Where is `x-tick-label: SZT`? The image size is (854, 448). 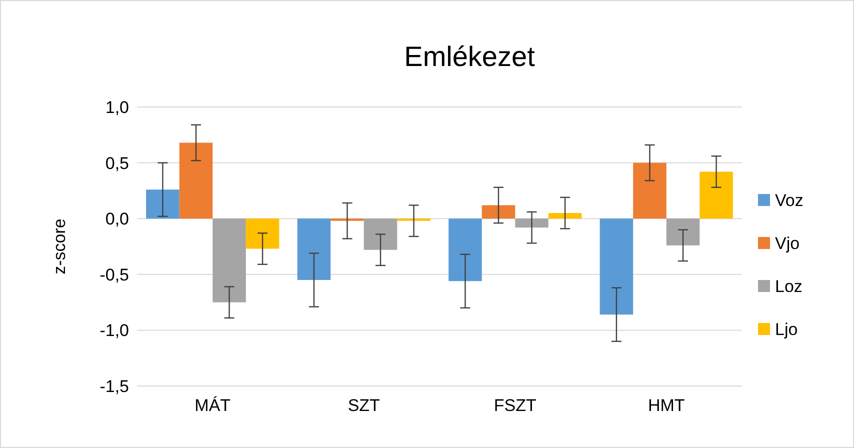
x-tick-label: SZT is located at coordinates (364, 405).